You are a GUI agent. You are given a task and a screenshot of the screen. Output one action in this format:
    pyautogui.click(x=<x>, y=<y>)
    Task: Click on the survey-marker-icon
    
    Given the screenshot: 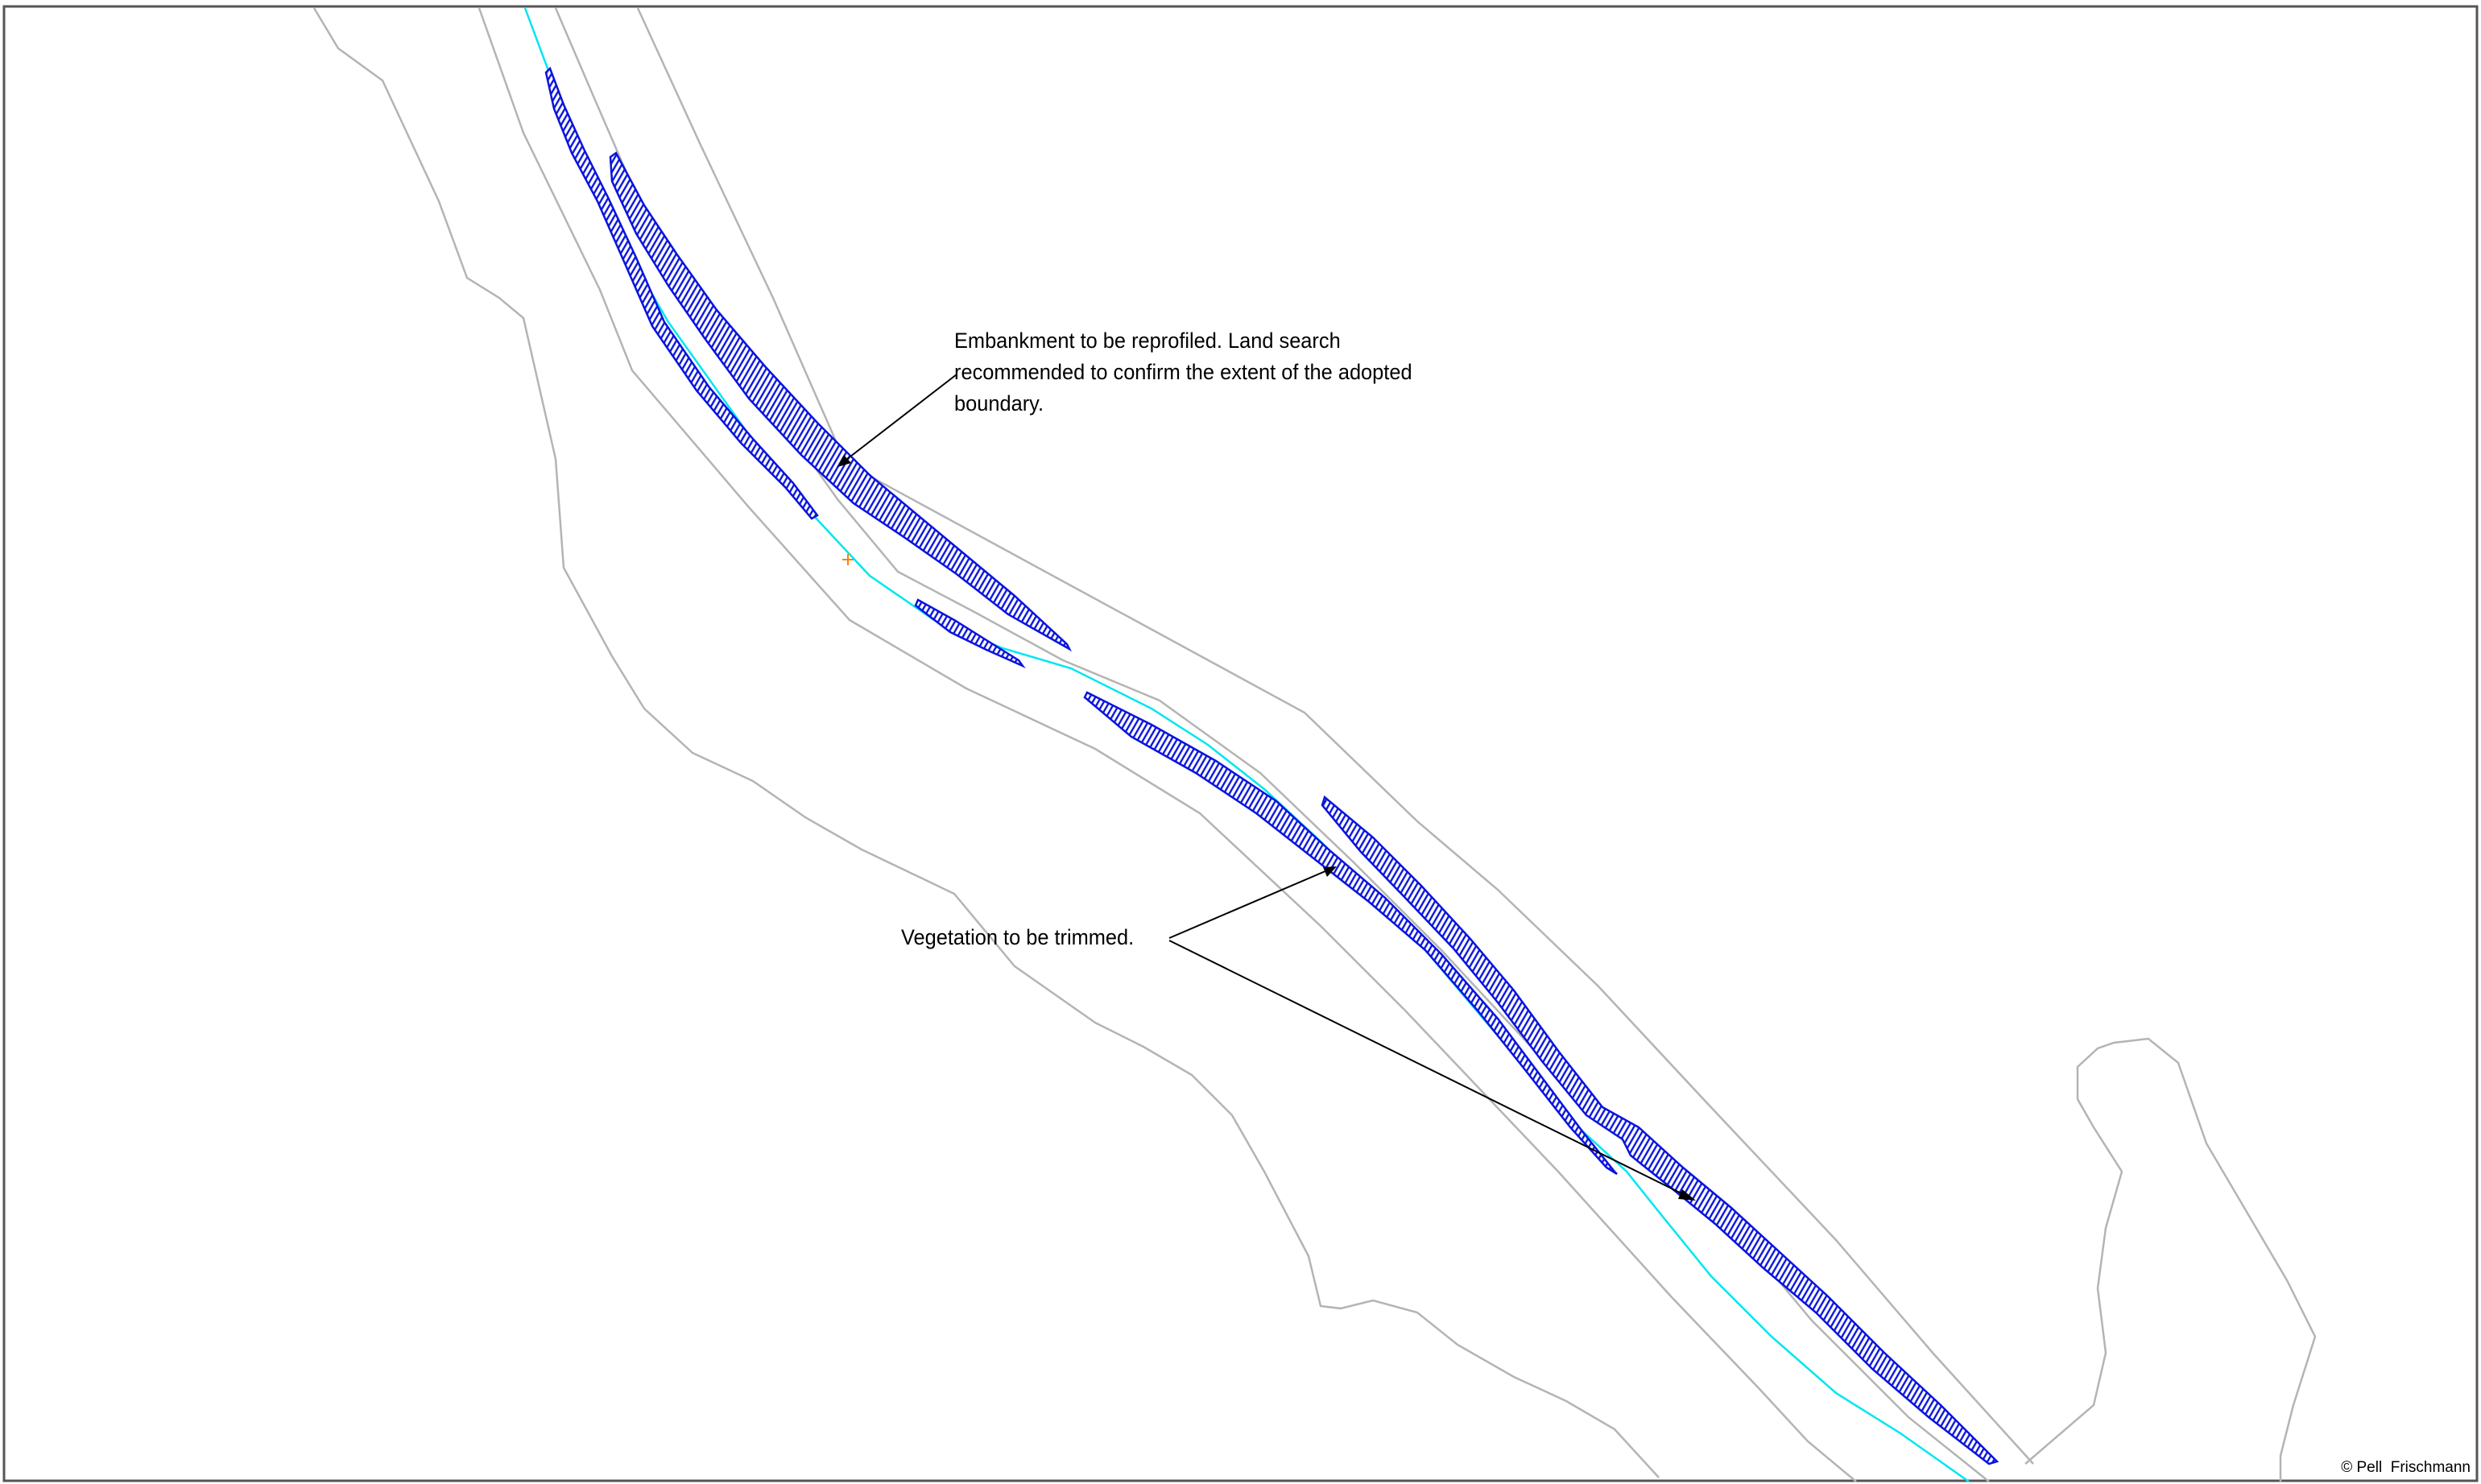 What is the action you would take?
    pyautogui.click(x=848, y=559)
    